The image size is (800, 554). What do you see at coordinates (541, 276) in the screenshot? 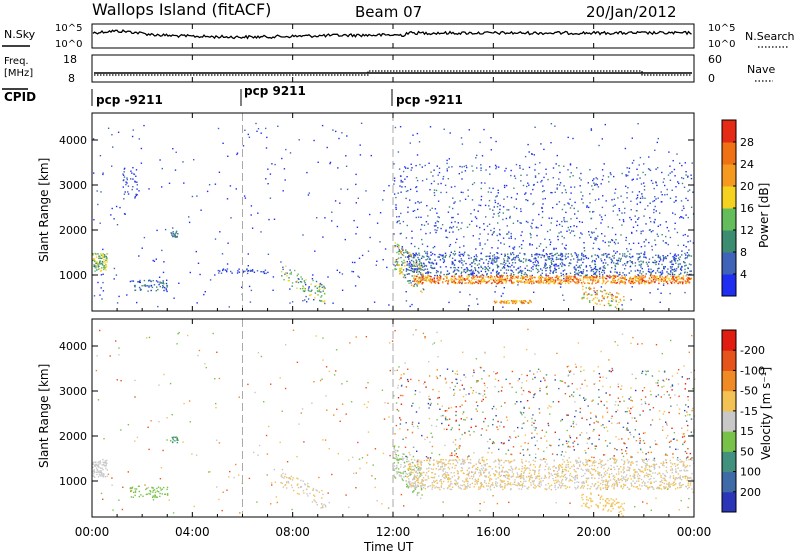
I see `power-point-2023` at bounding box center [541, 276].